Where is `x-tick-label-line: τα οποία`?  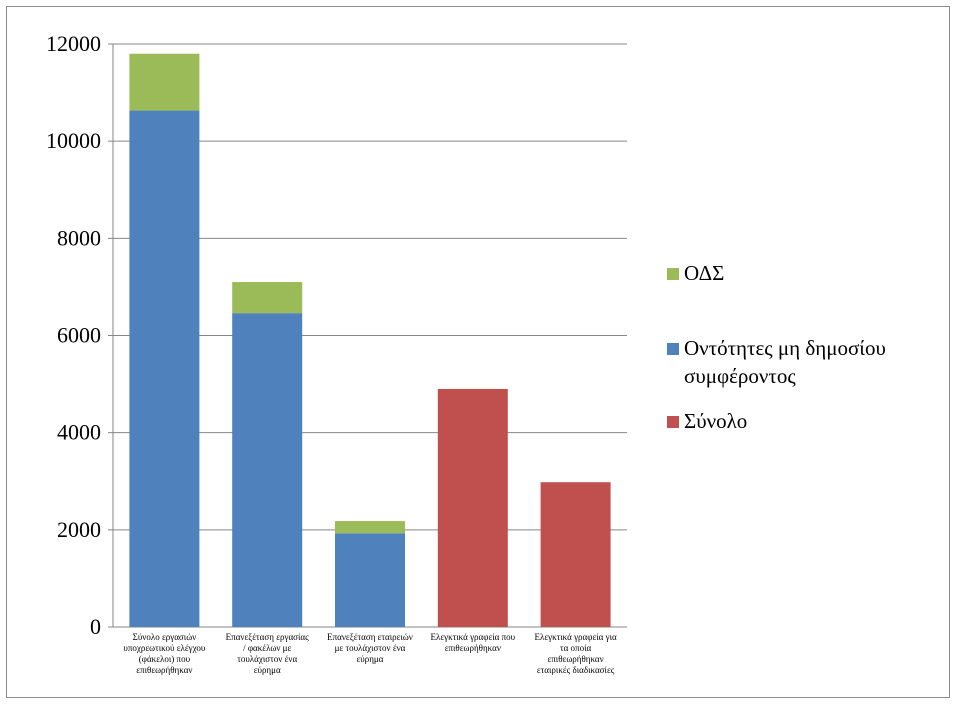 x-tick-label-line: τα οποία is located at coordinates (576, 648).